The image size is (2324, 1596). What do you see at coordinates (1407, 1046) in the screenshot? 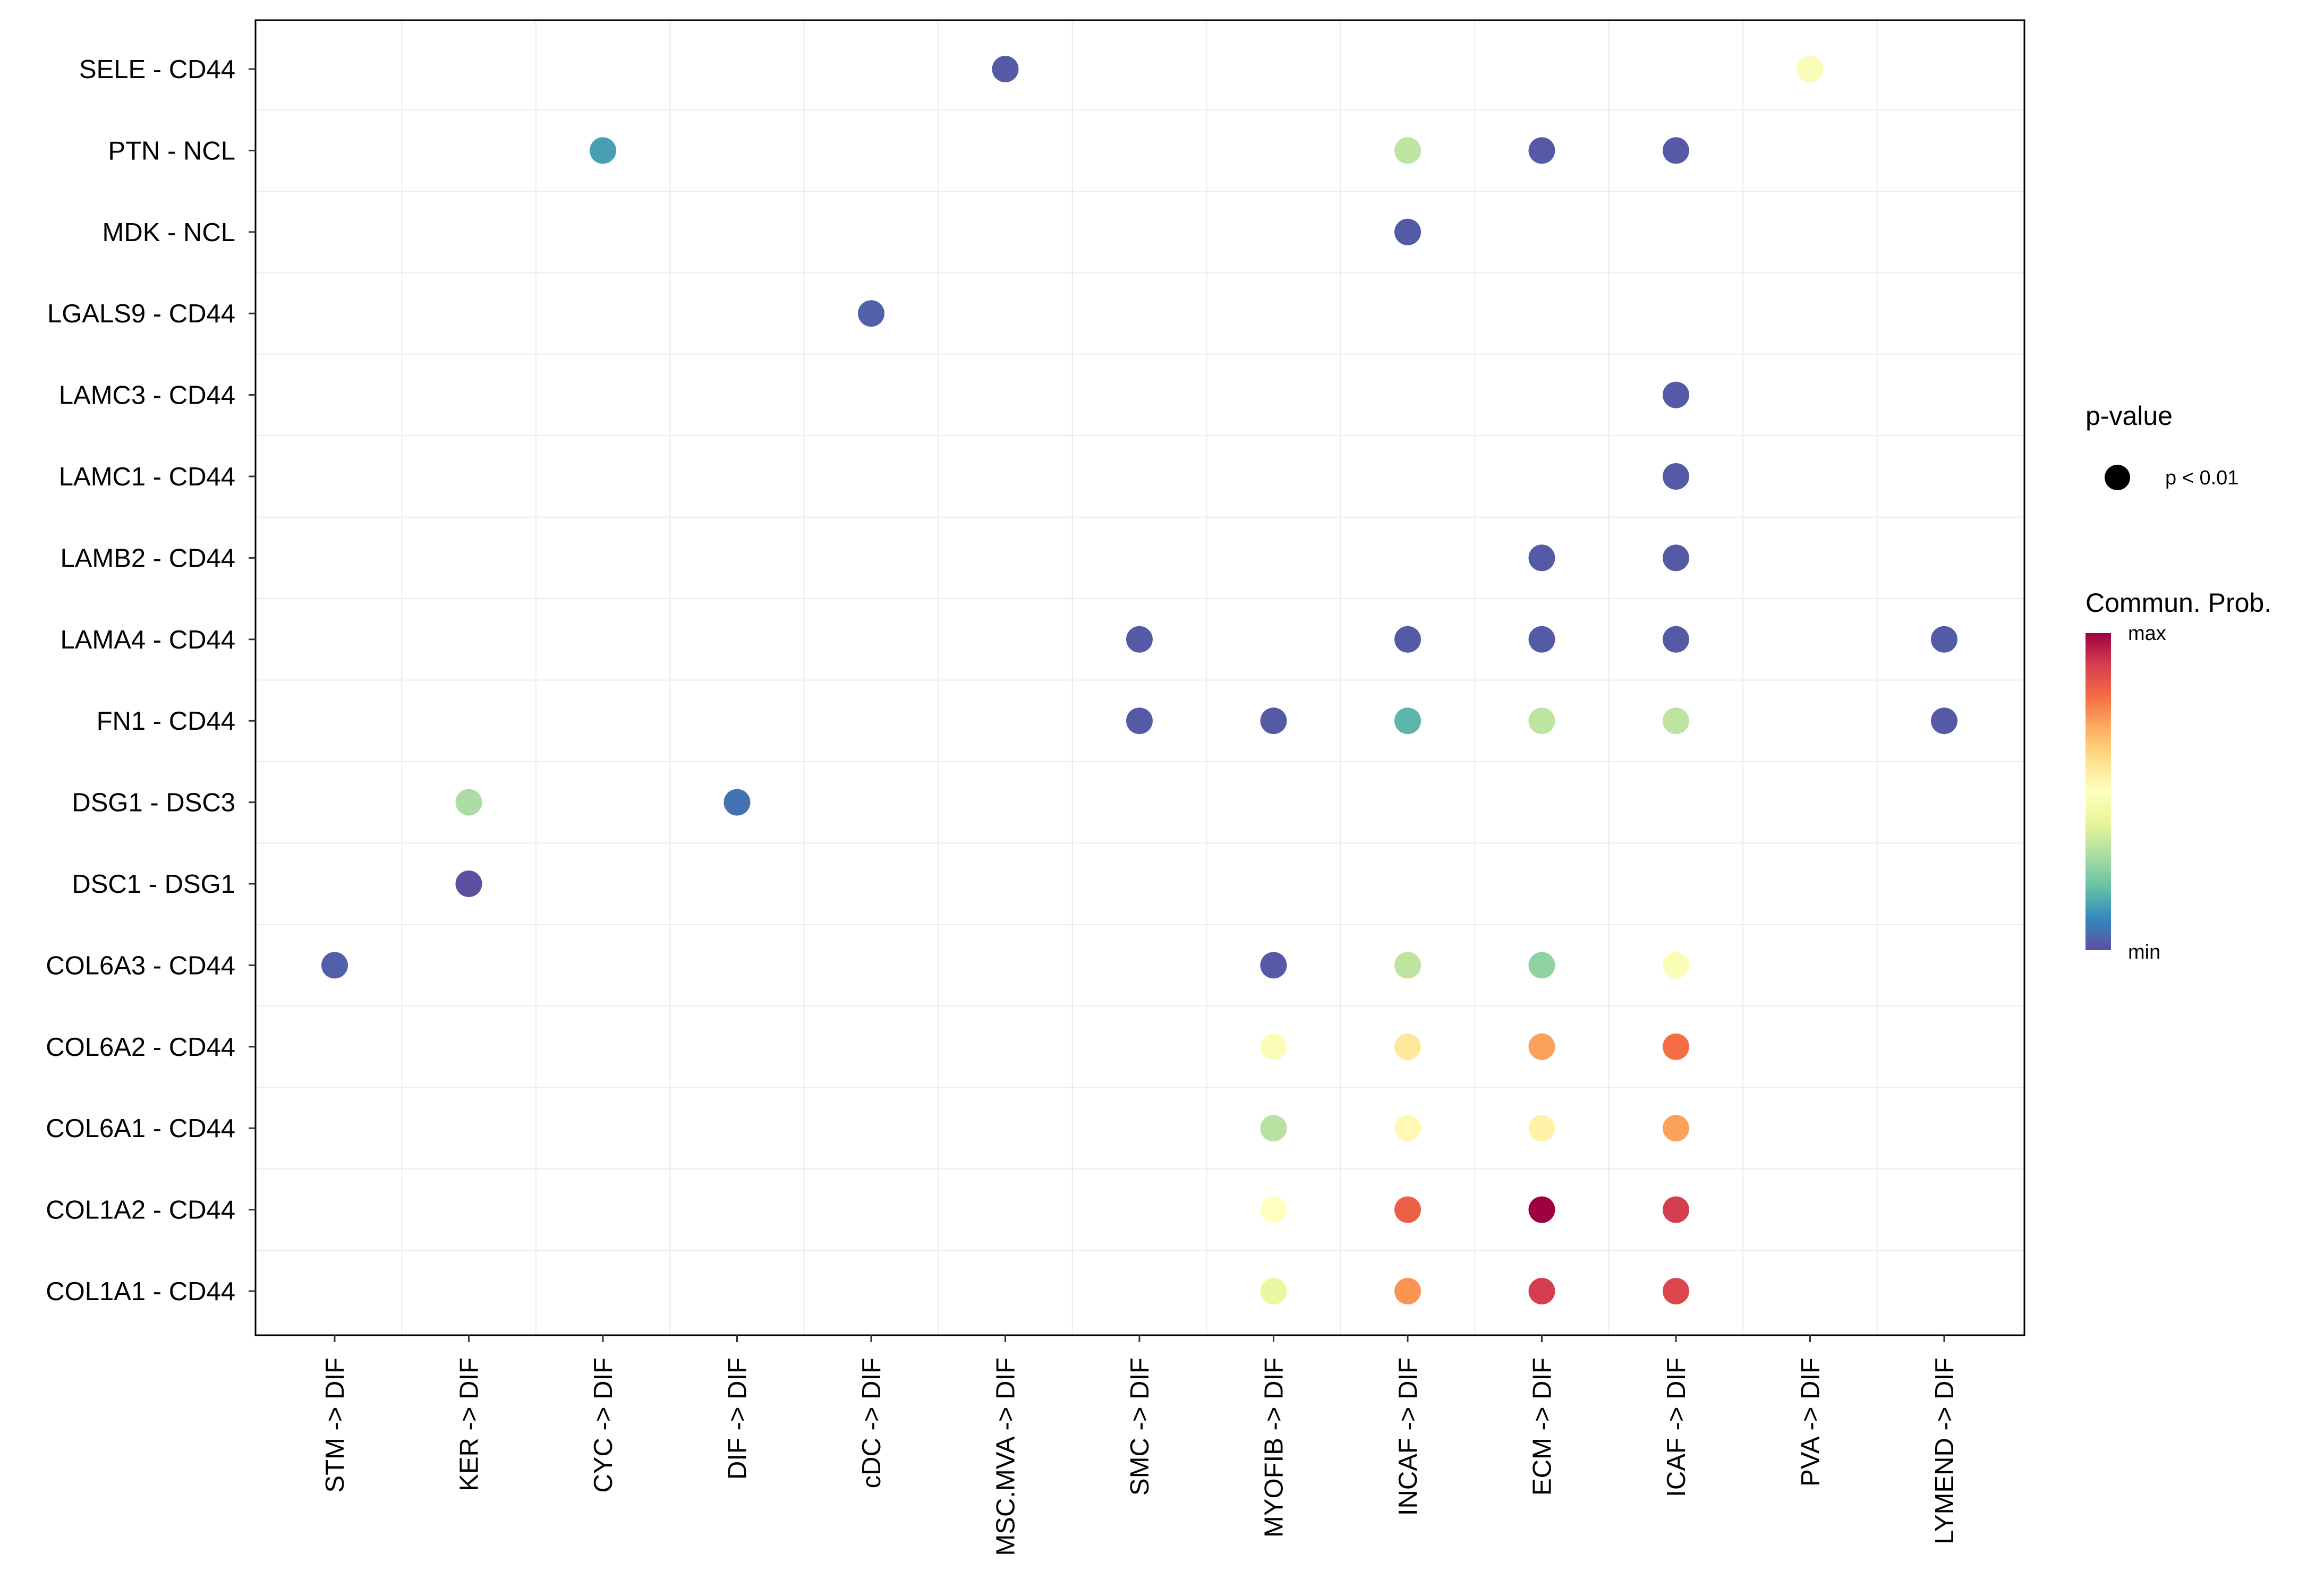
I see `point-col6a2-cd44-incaf-dif` at bounding box center [1407, 1046].